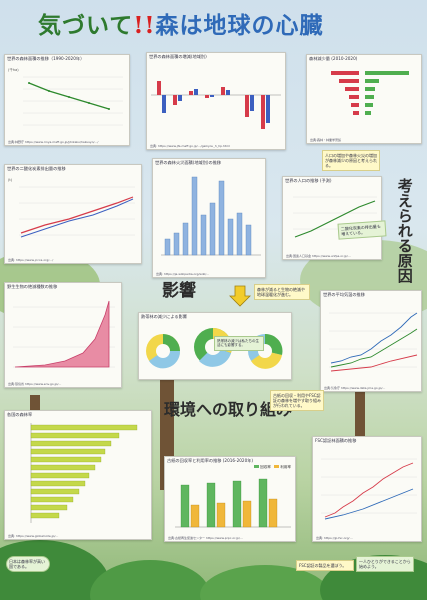 The image size is (427, 600). I want to click on hbar-bars, so click(84, 471).